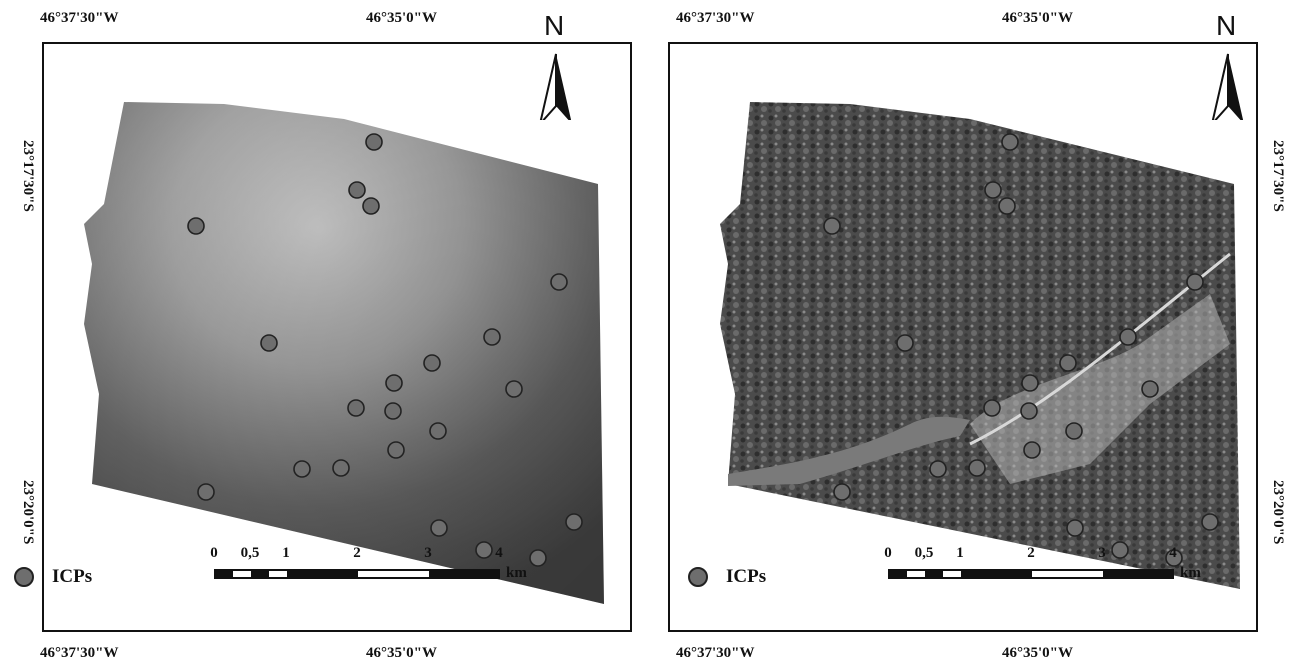  I want to click on reservoir, so click(849, 451).